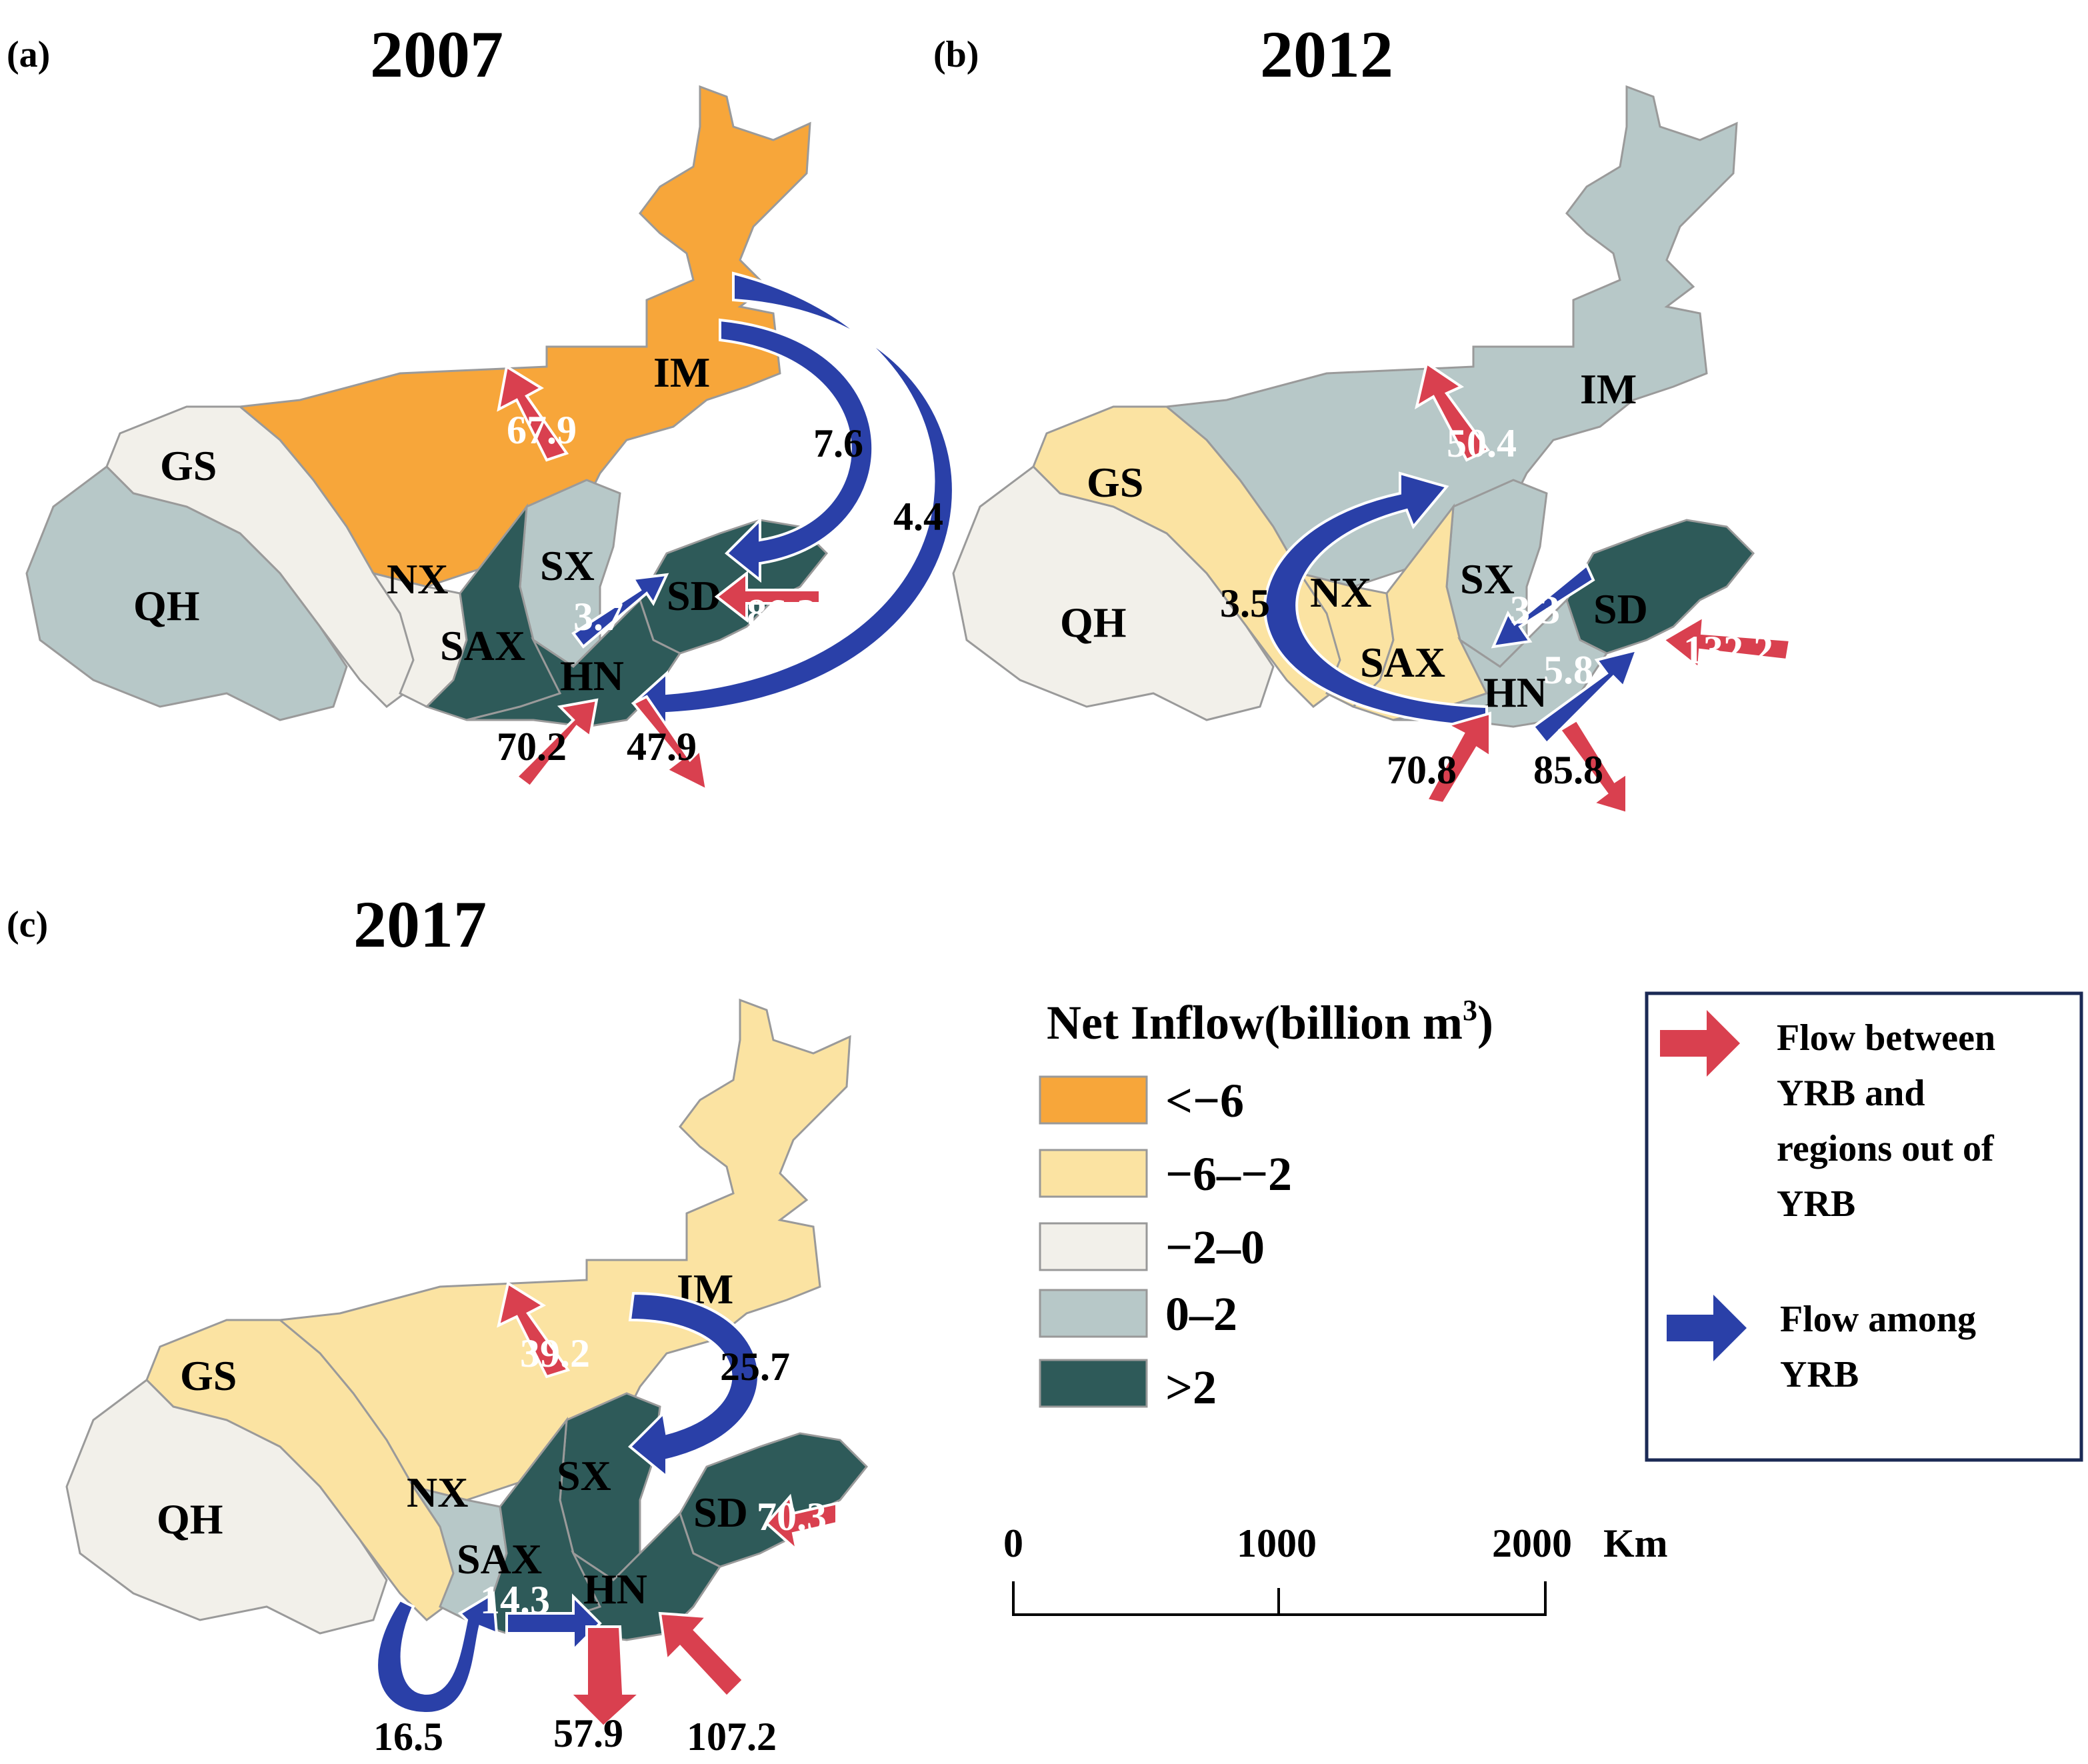 The width and height of the screenshot is (2088, 1764). Describe the element at coordinates (1204, 1100) in the screenshot. I see `legend-label: <−6` at that location.